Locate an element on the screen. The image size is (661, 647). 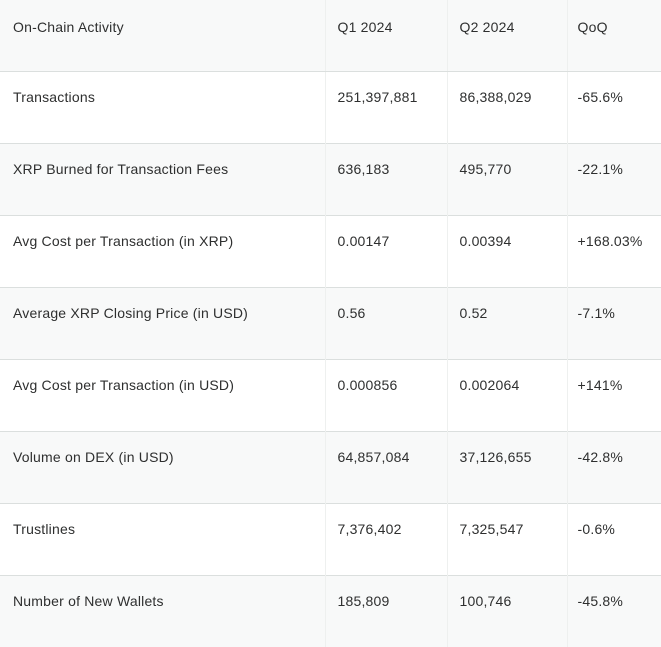
q2-2024-value: 0.002064 is located at coordinates (506, 395).